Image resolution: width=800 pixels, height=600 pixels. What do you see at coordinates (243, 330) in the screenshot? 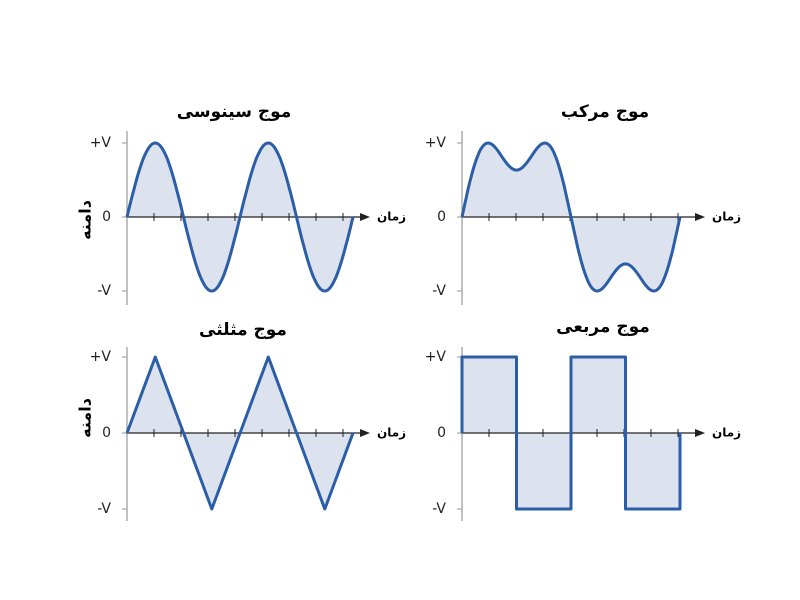
I see `panel-title: موج مثلثی` at bounding box center [243, 330].